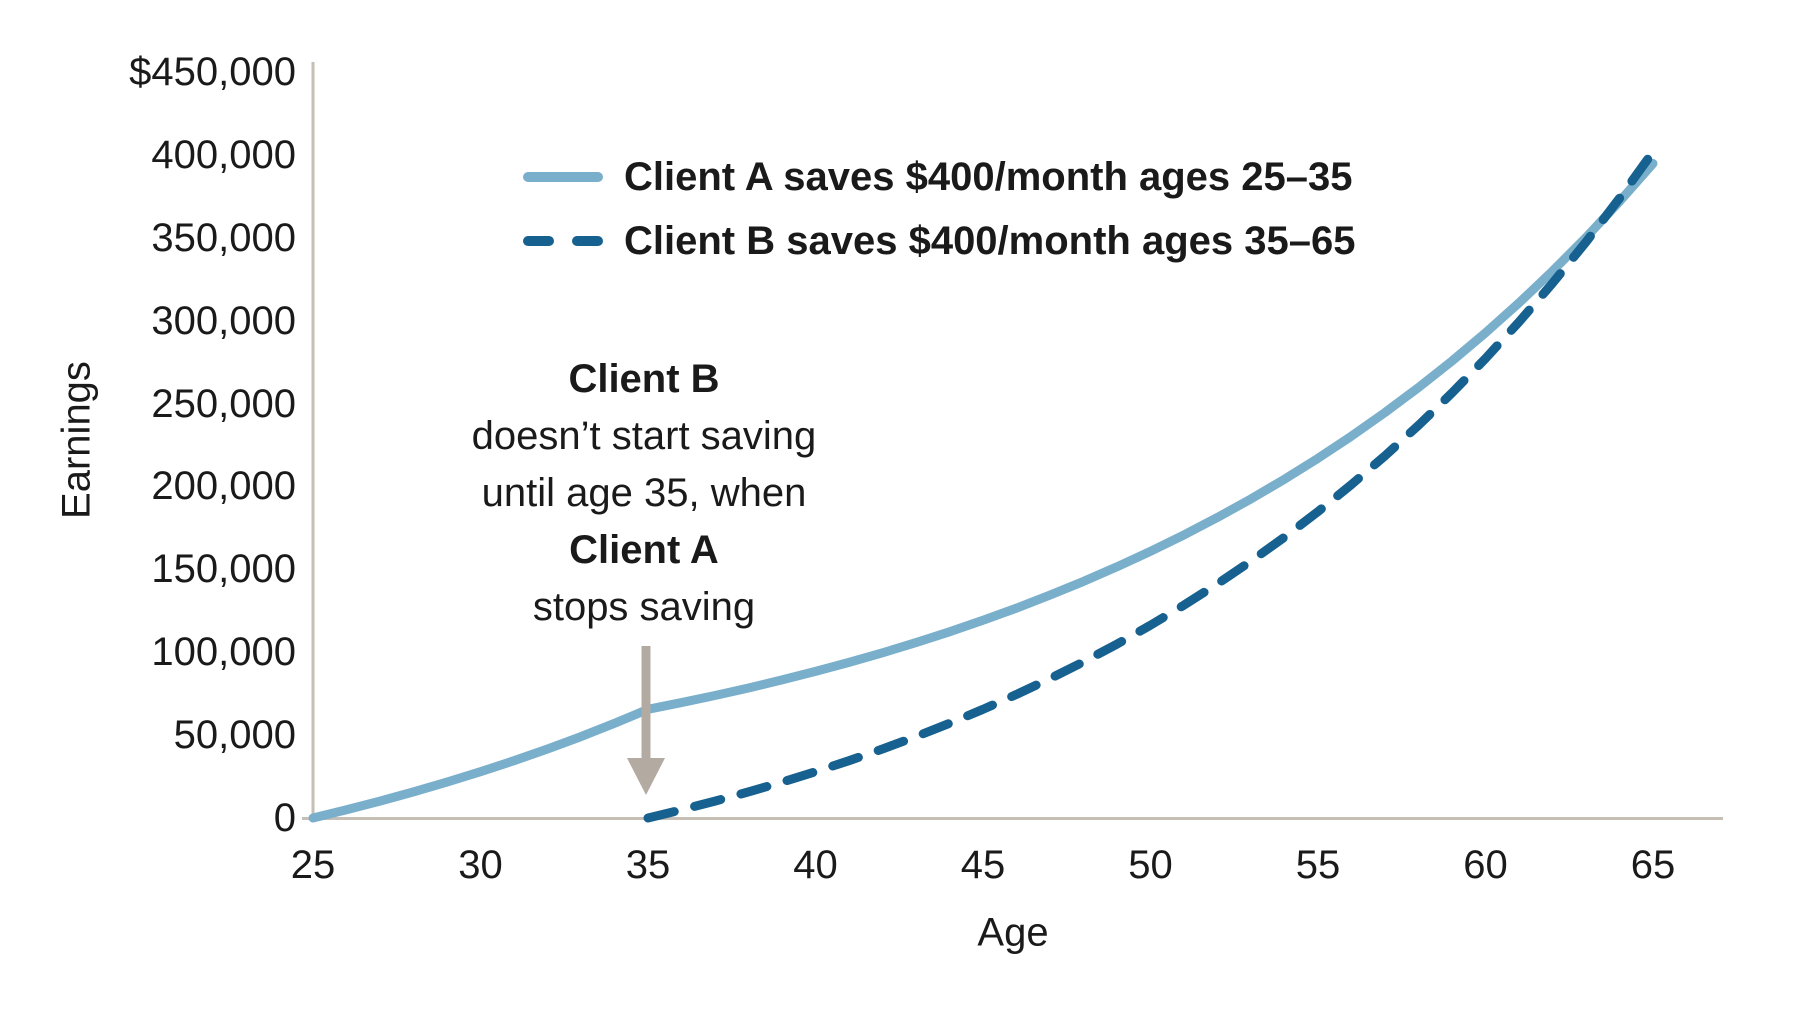 The image size is (1800, 1018). I want to click on legend-item-client-a: Client A saves $400/month ages 25–35, so click(939, 177).